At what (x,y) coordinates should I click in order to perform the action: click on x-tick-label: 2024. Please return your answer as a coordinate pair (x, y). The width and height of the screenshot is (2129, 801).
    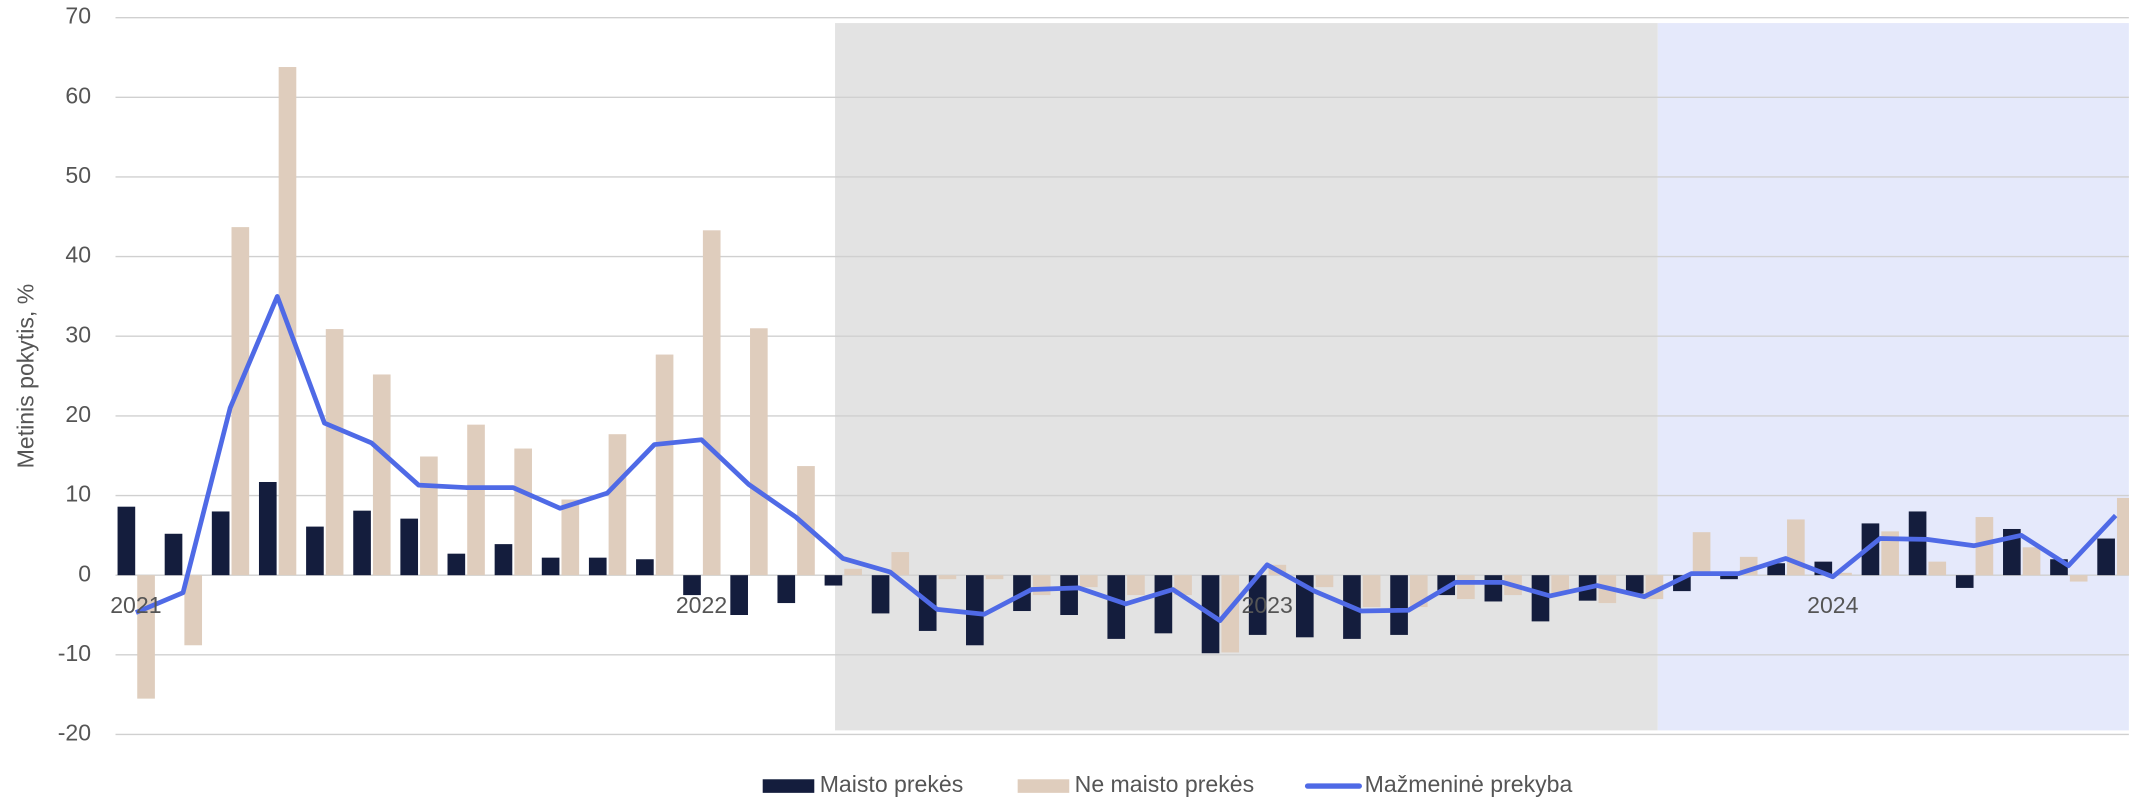
    Looking at the image, I should click on (1832, 605).